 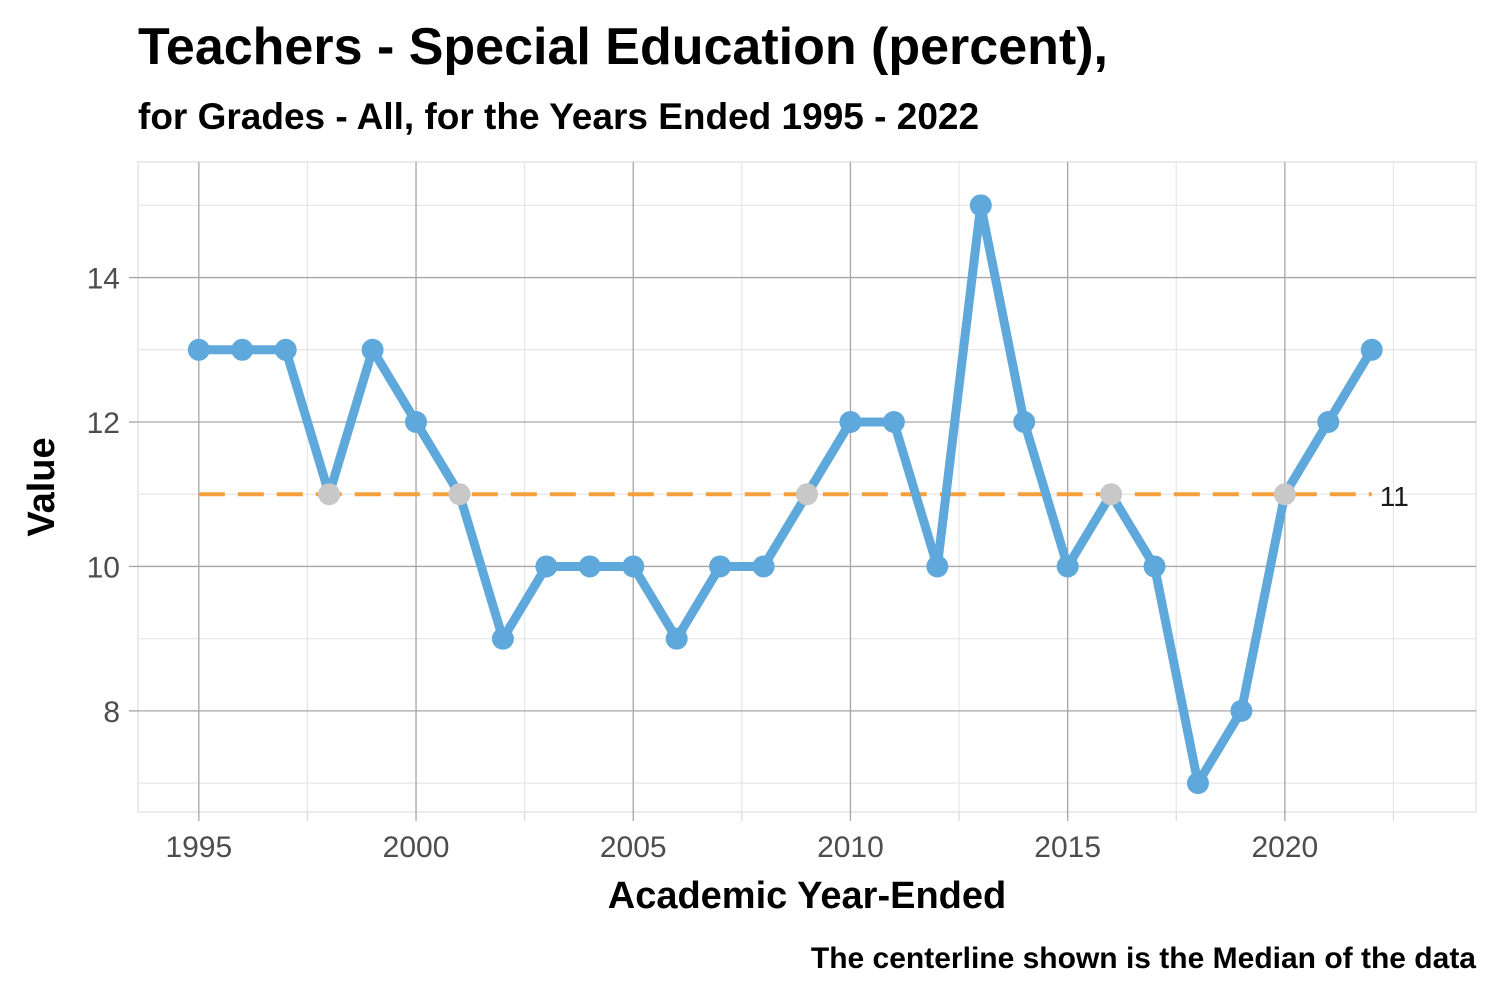 What do you see at coordinates (1394, 496) in the screenshot?
I see `median-label: 11` at bounding box center [1394, 496].